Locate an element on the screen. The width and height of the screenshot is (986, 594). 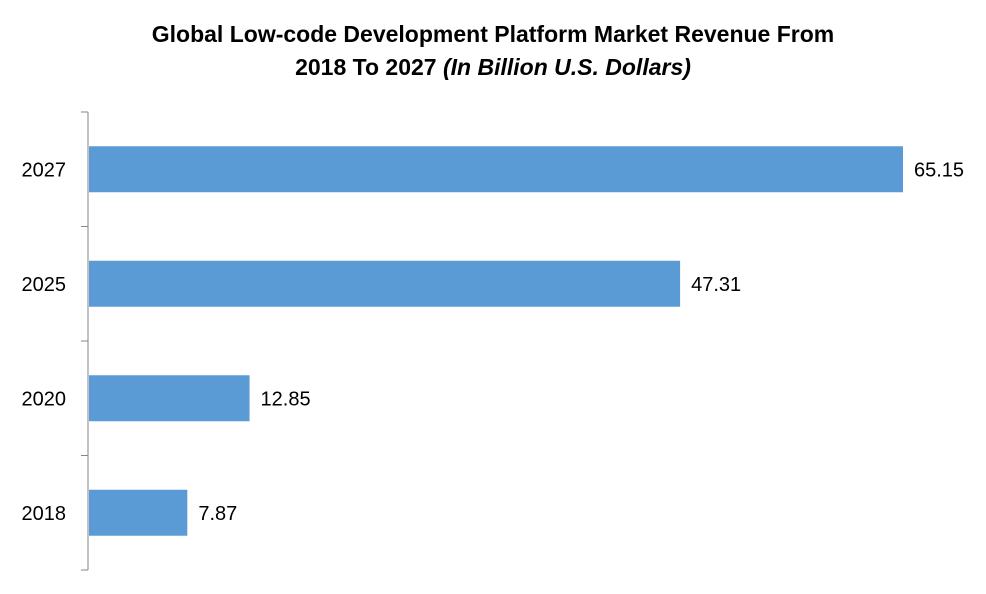
chart-title-line2: 2018 To 2027 (In Billion U.S. Dollars) is located at coordinates (493, 67).